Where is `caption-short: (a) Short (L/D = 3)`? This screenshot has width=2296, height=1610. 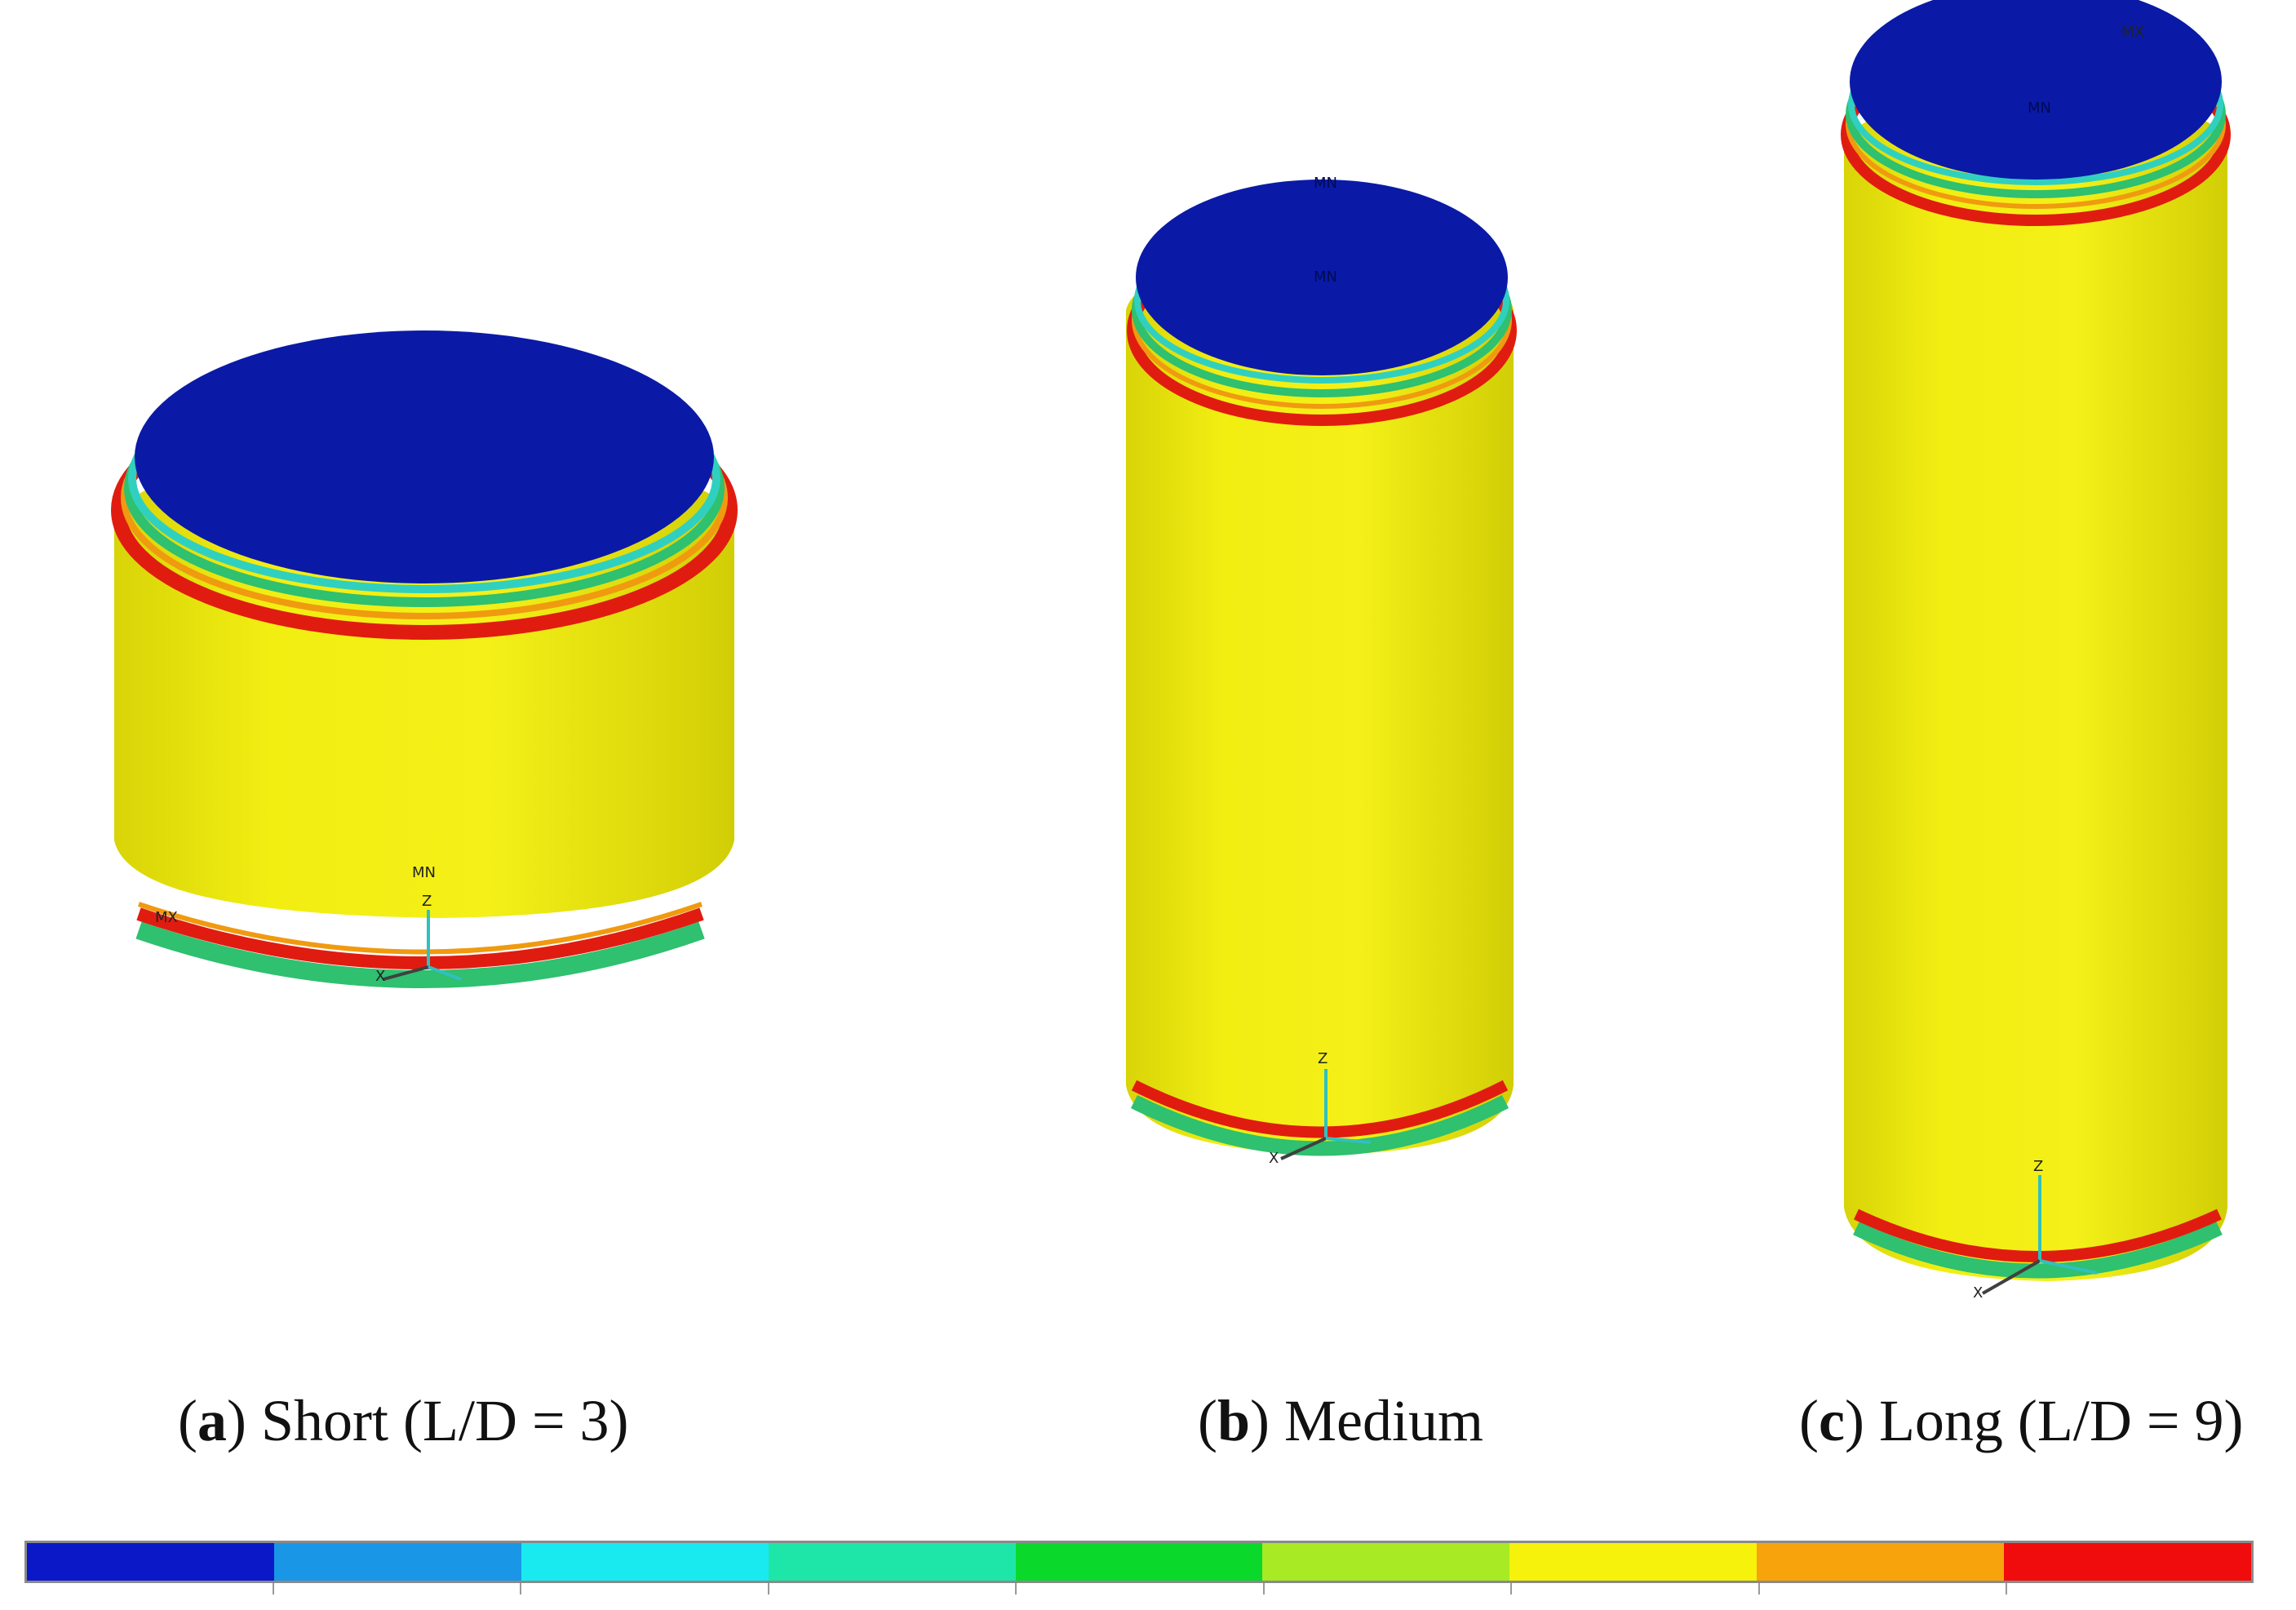 caption-short: (a) Short (L/D = 3) is located at coordinates (403, 1420).